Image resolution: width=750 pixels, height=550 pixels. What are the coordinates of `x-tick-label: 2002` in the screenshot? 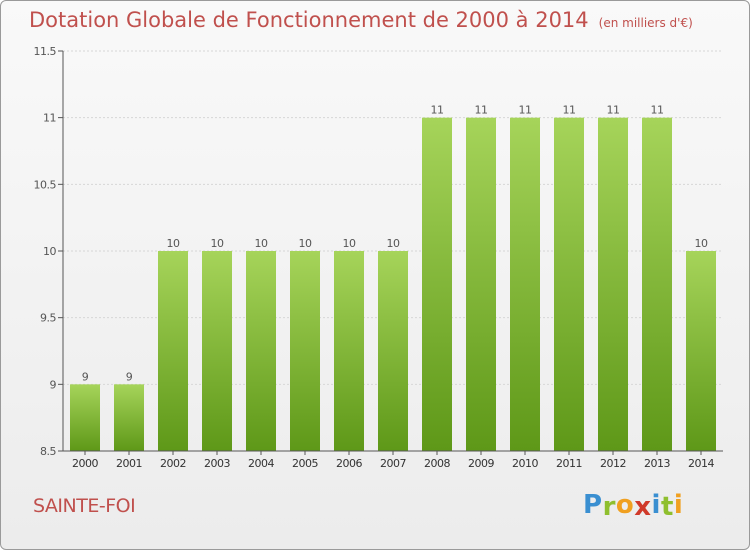 It's located at (173, 463).